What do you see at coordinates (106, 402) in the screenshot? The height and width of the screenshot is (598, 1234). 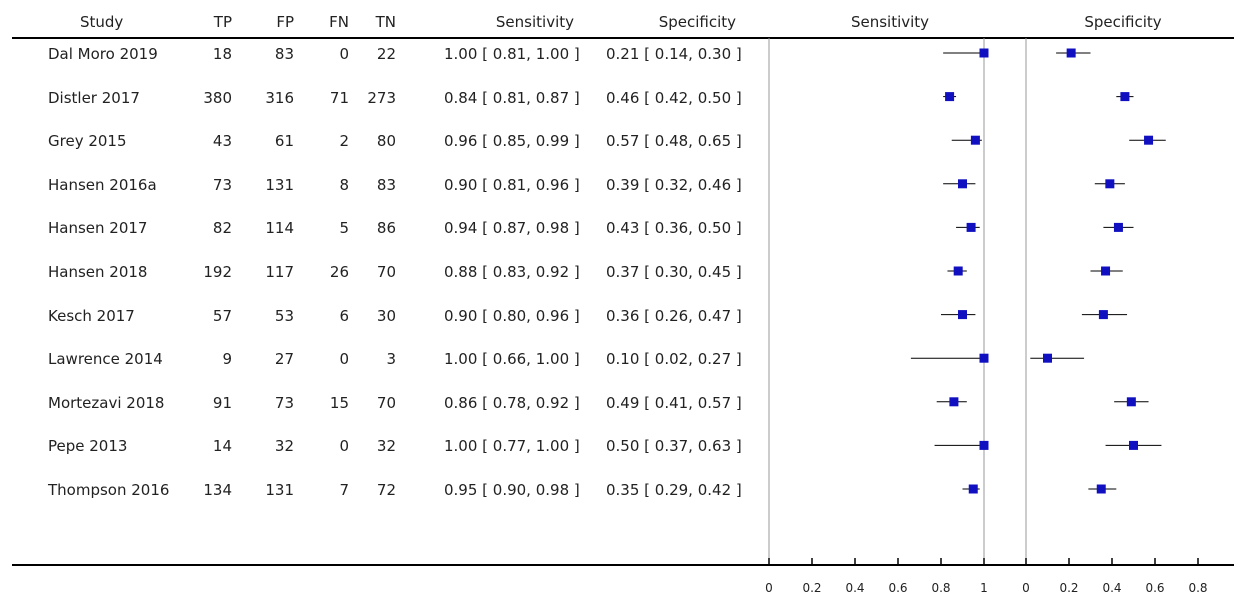 I see `row-study: Mortezavi 2018` at bounding box center [106, 402].